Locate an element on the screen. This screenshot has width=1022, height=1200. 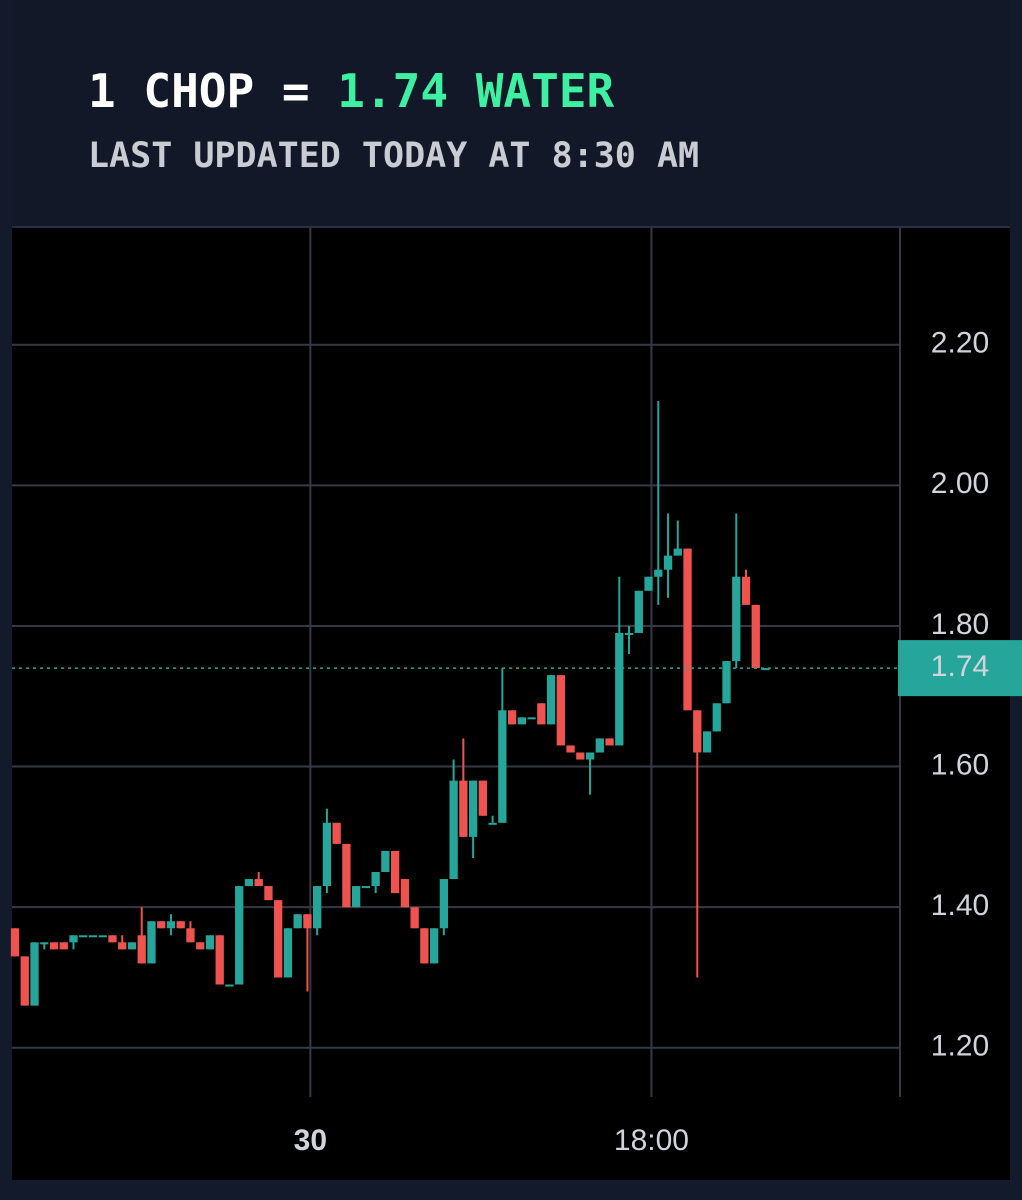
y-tick-label: 1.80 is located at coordinates (960, 624).